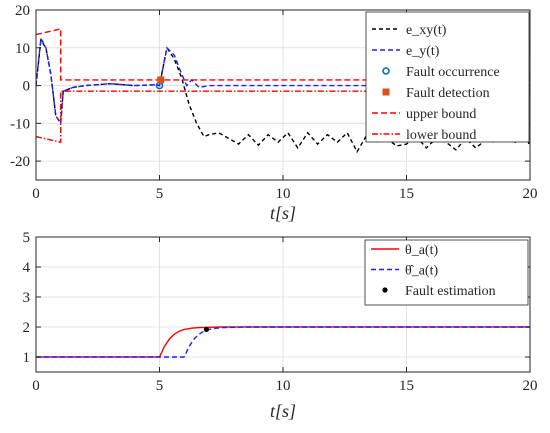 This screenshot has height=433, width=550. I want to click on legend-label: lower bound, so click(441, 135).